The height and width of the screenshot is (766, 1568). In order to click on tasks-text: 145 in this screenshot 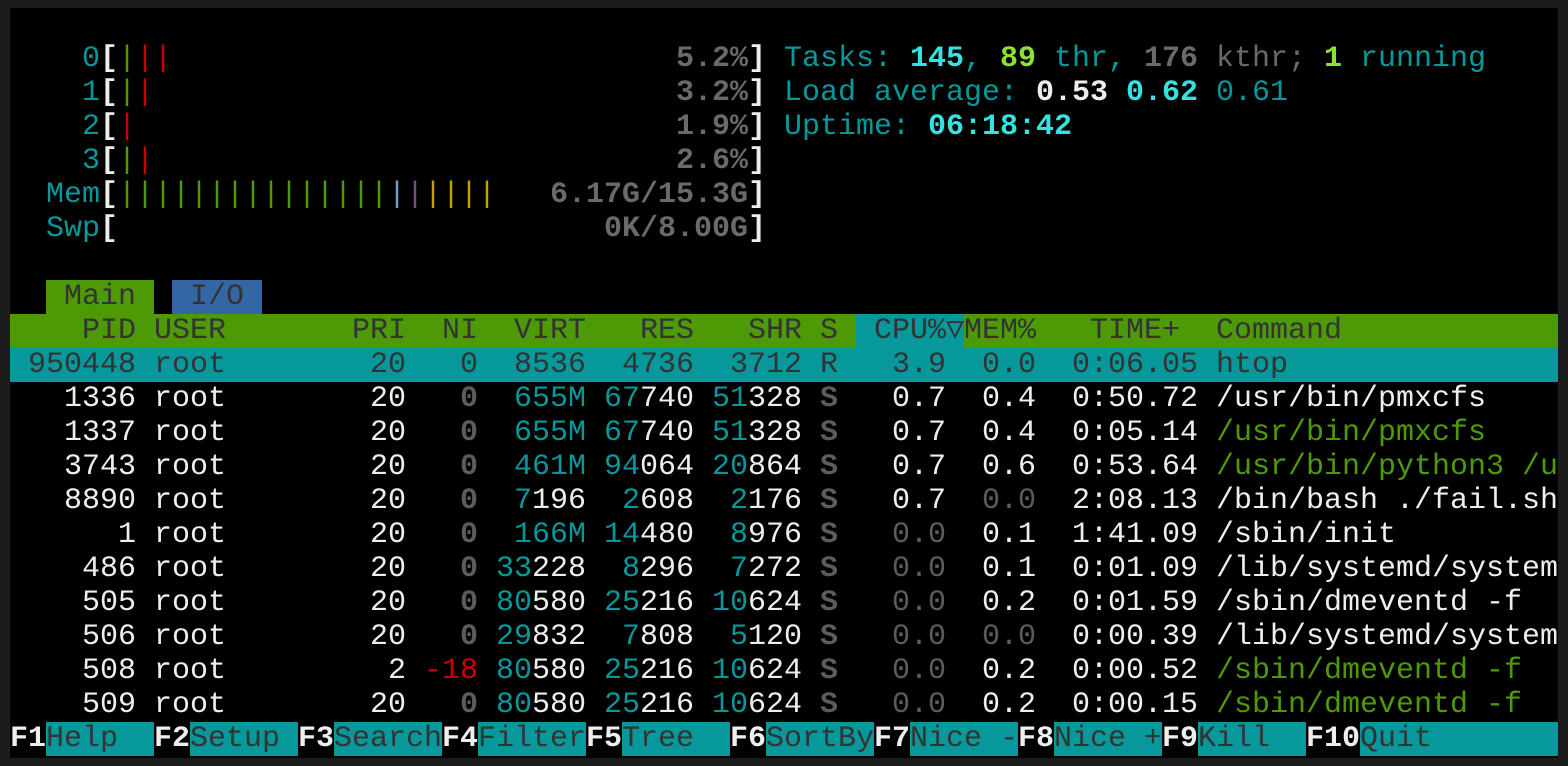, I will do `click(937, 59)`.